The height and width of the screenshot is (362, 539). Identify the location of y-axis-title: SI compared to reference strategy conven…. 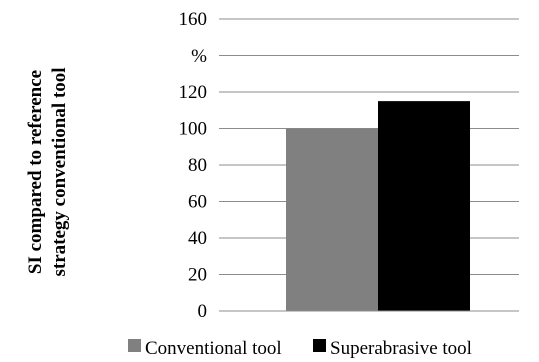
(47, 172).